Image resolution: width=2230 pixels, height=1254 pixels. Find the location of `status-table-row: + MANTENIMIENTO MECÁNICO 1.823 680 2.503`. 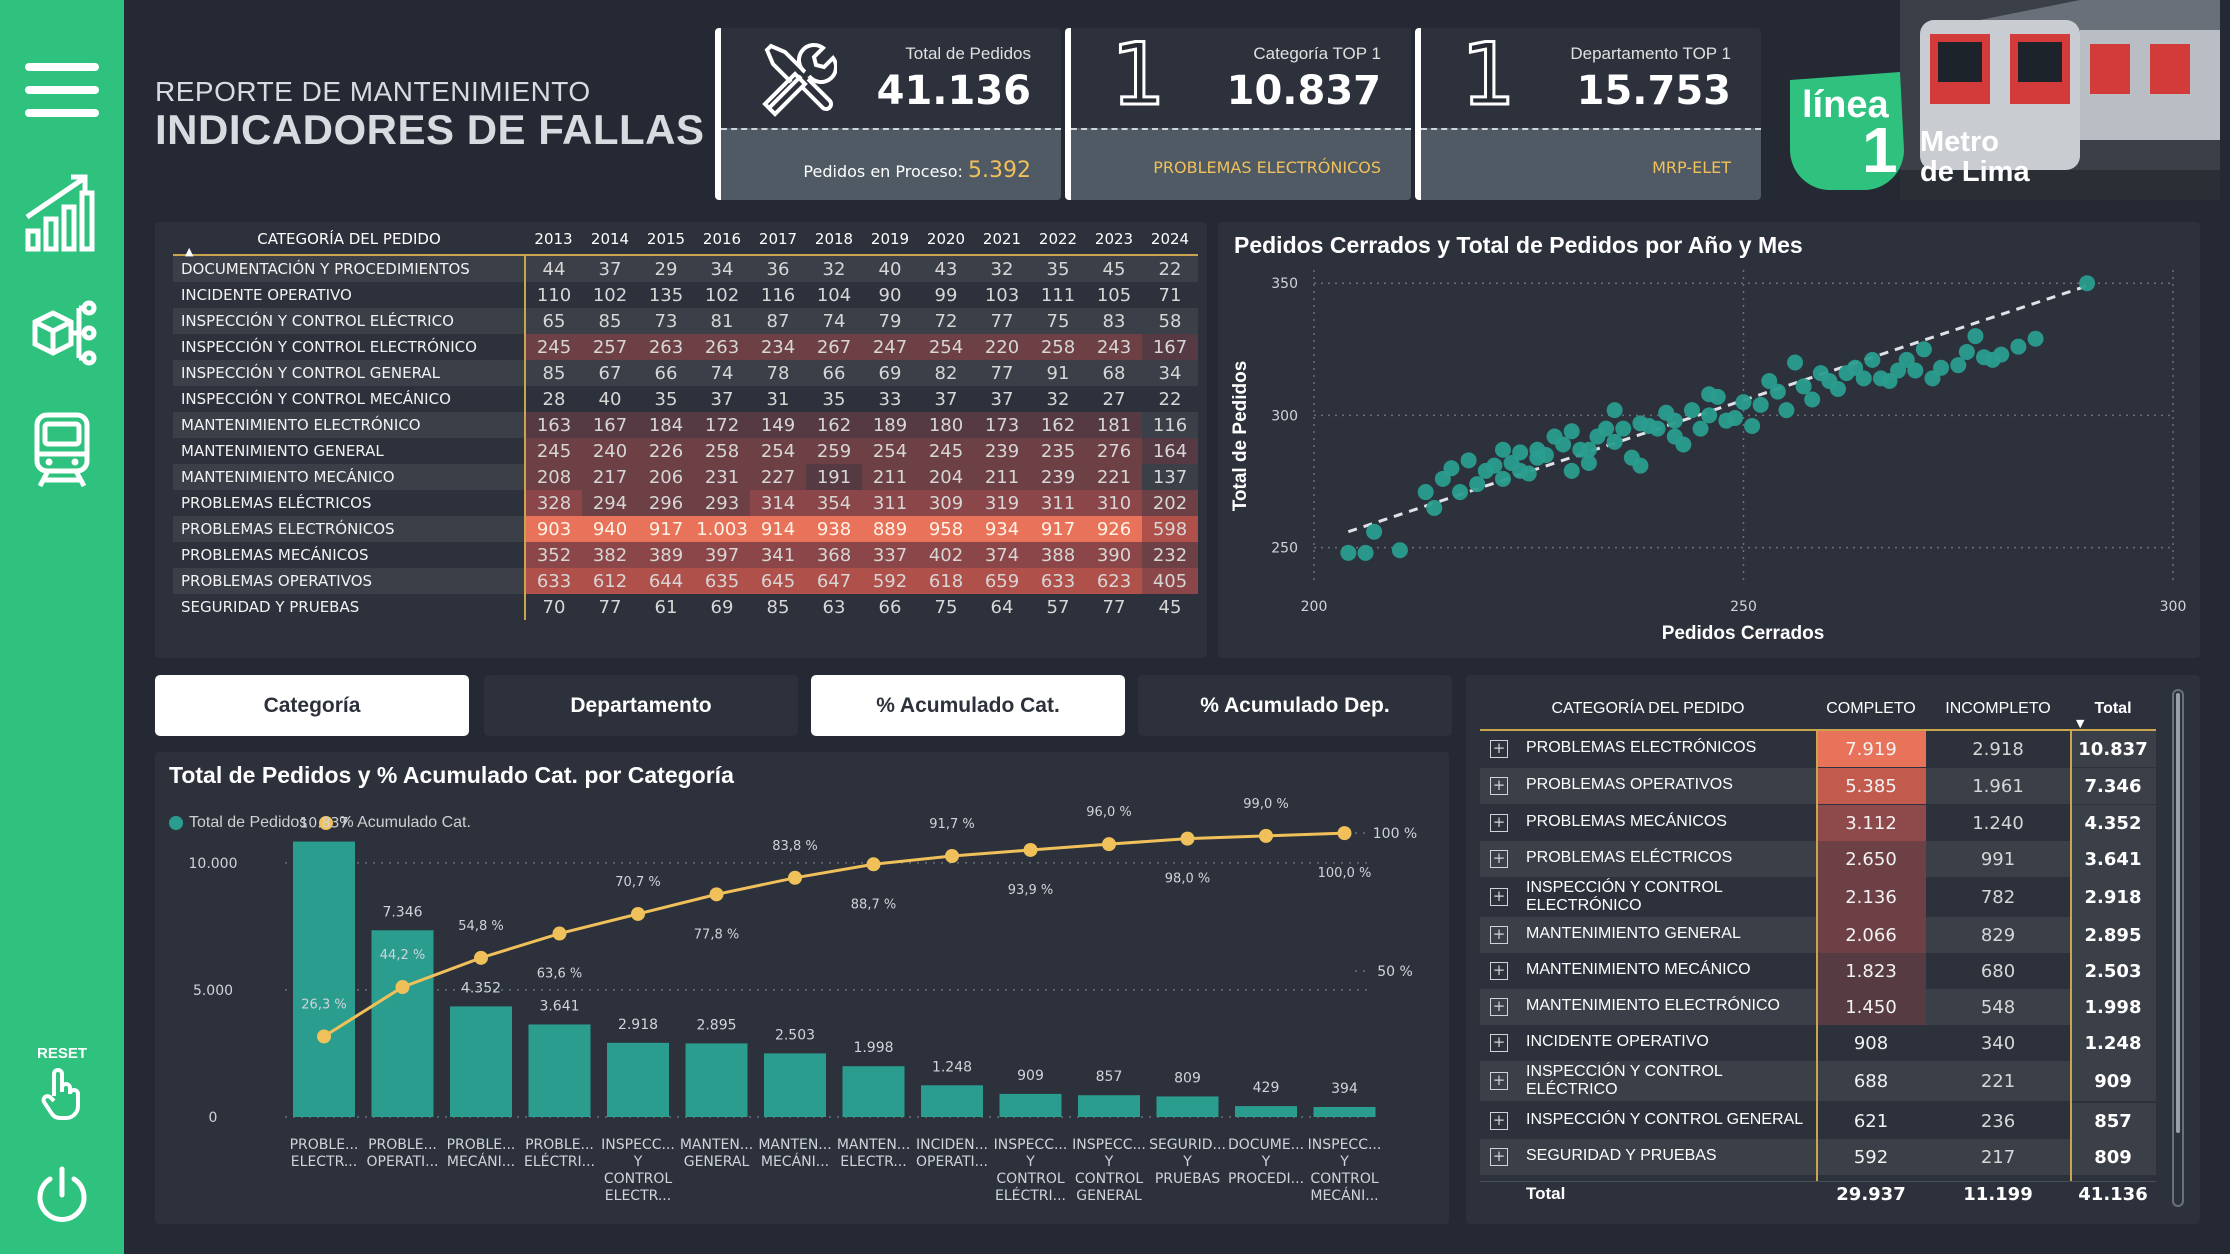

status-table-row: + MANTENIMIENTO MECÁNICO 1.823 680 2.503 is located at coordinates (1818, 971).